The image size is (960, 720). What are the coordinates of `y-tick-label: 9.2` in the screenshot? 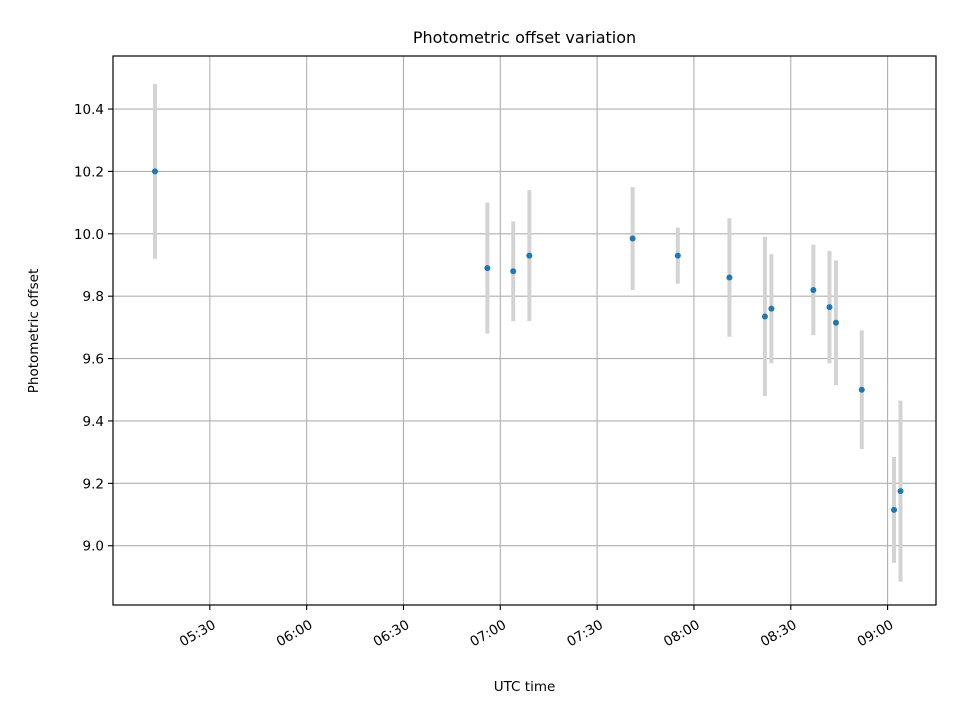 It's located at (93, 484).